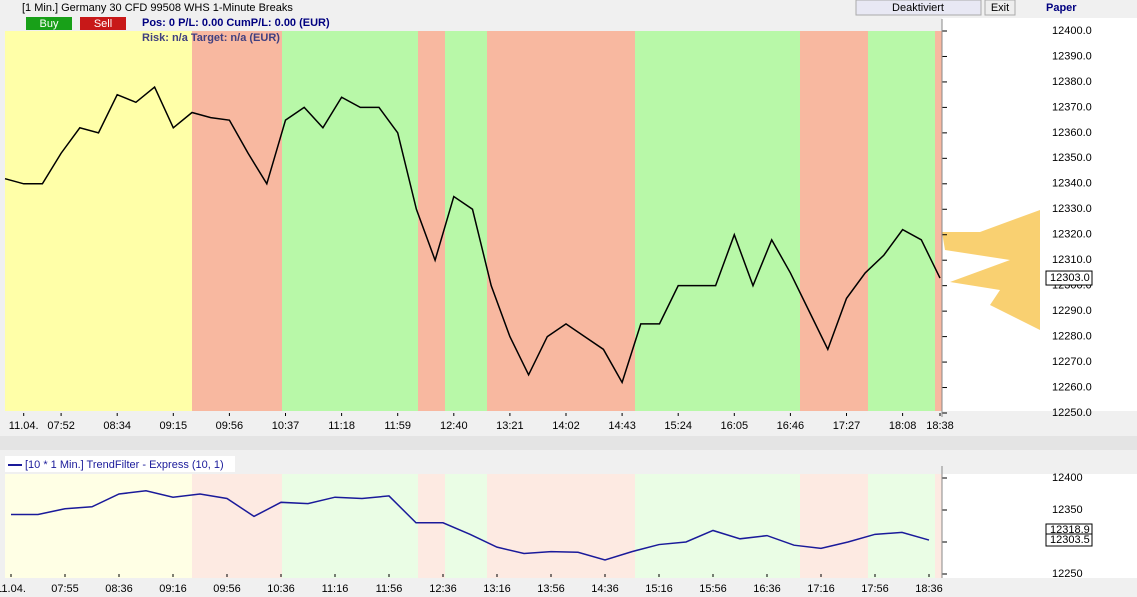 Image resolution: width=1137 pixels, height=597 pixels. What do you see at coordinates (1072, 184) in the screenshot?
I see `y-tick-label: 12340.0` at bounding box center [1072, 184].